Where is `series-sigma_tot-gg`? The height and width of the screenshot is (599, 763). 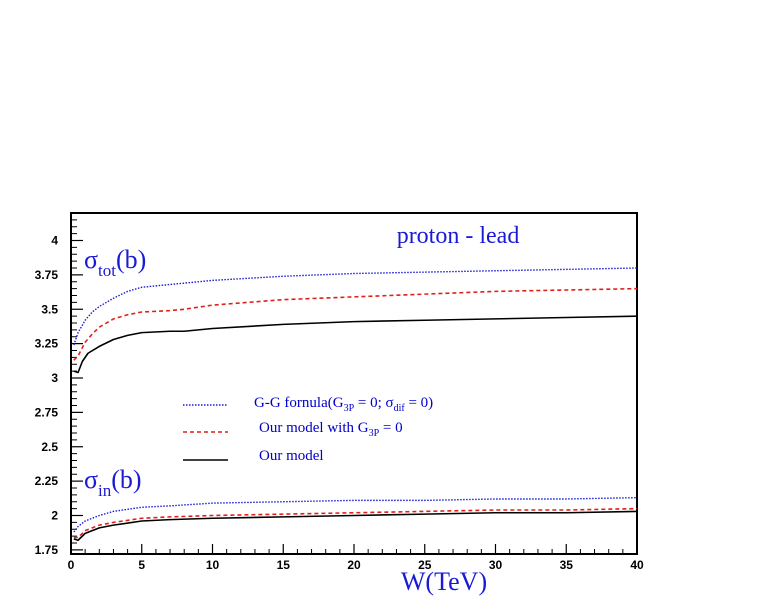
series-sigma_tot-gg is located at coordinates (355, 306).